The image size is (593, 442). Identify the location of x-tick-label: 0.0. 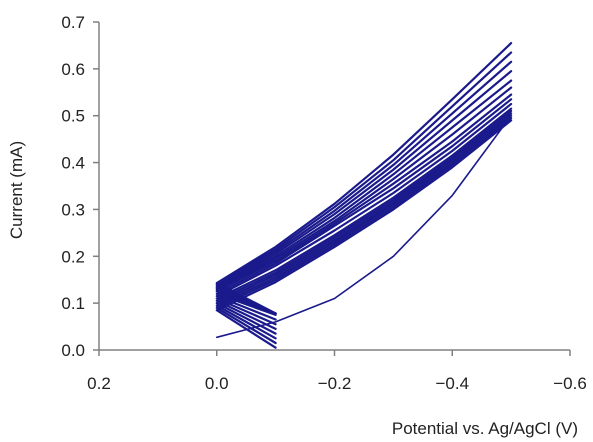
(217, 383).